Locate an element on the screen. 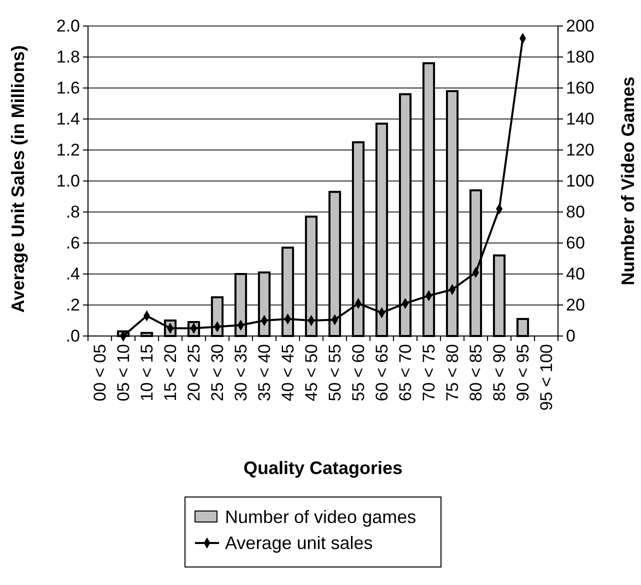 Image resolution: width=641 pixels, height=585 pixels. x-tick-label: 90 < 95 is located at coordinates (523, 373).